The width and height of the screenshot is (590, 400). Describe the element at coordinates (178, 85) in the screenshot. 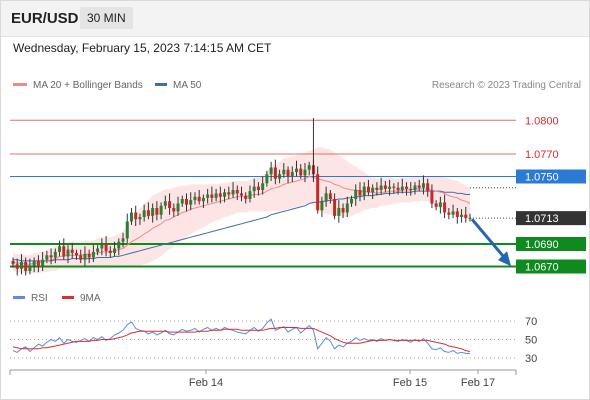

I see `legend-ma50: MA 50` at that location.